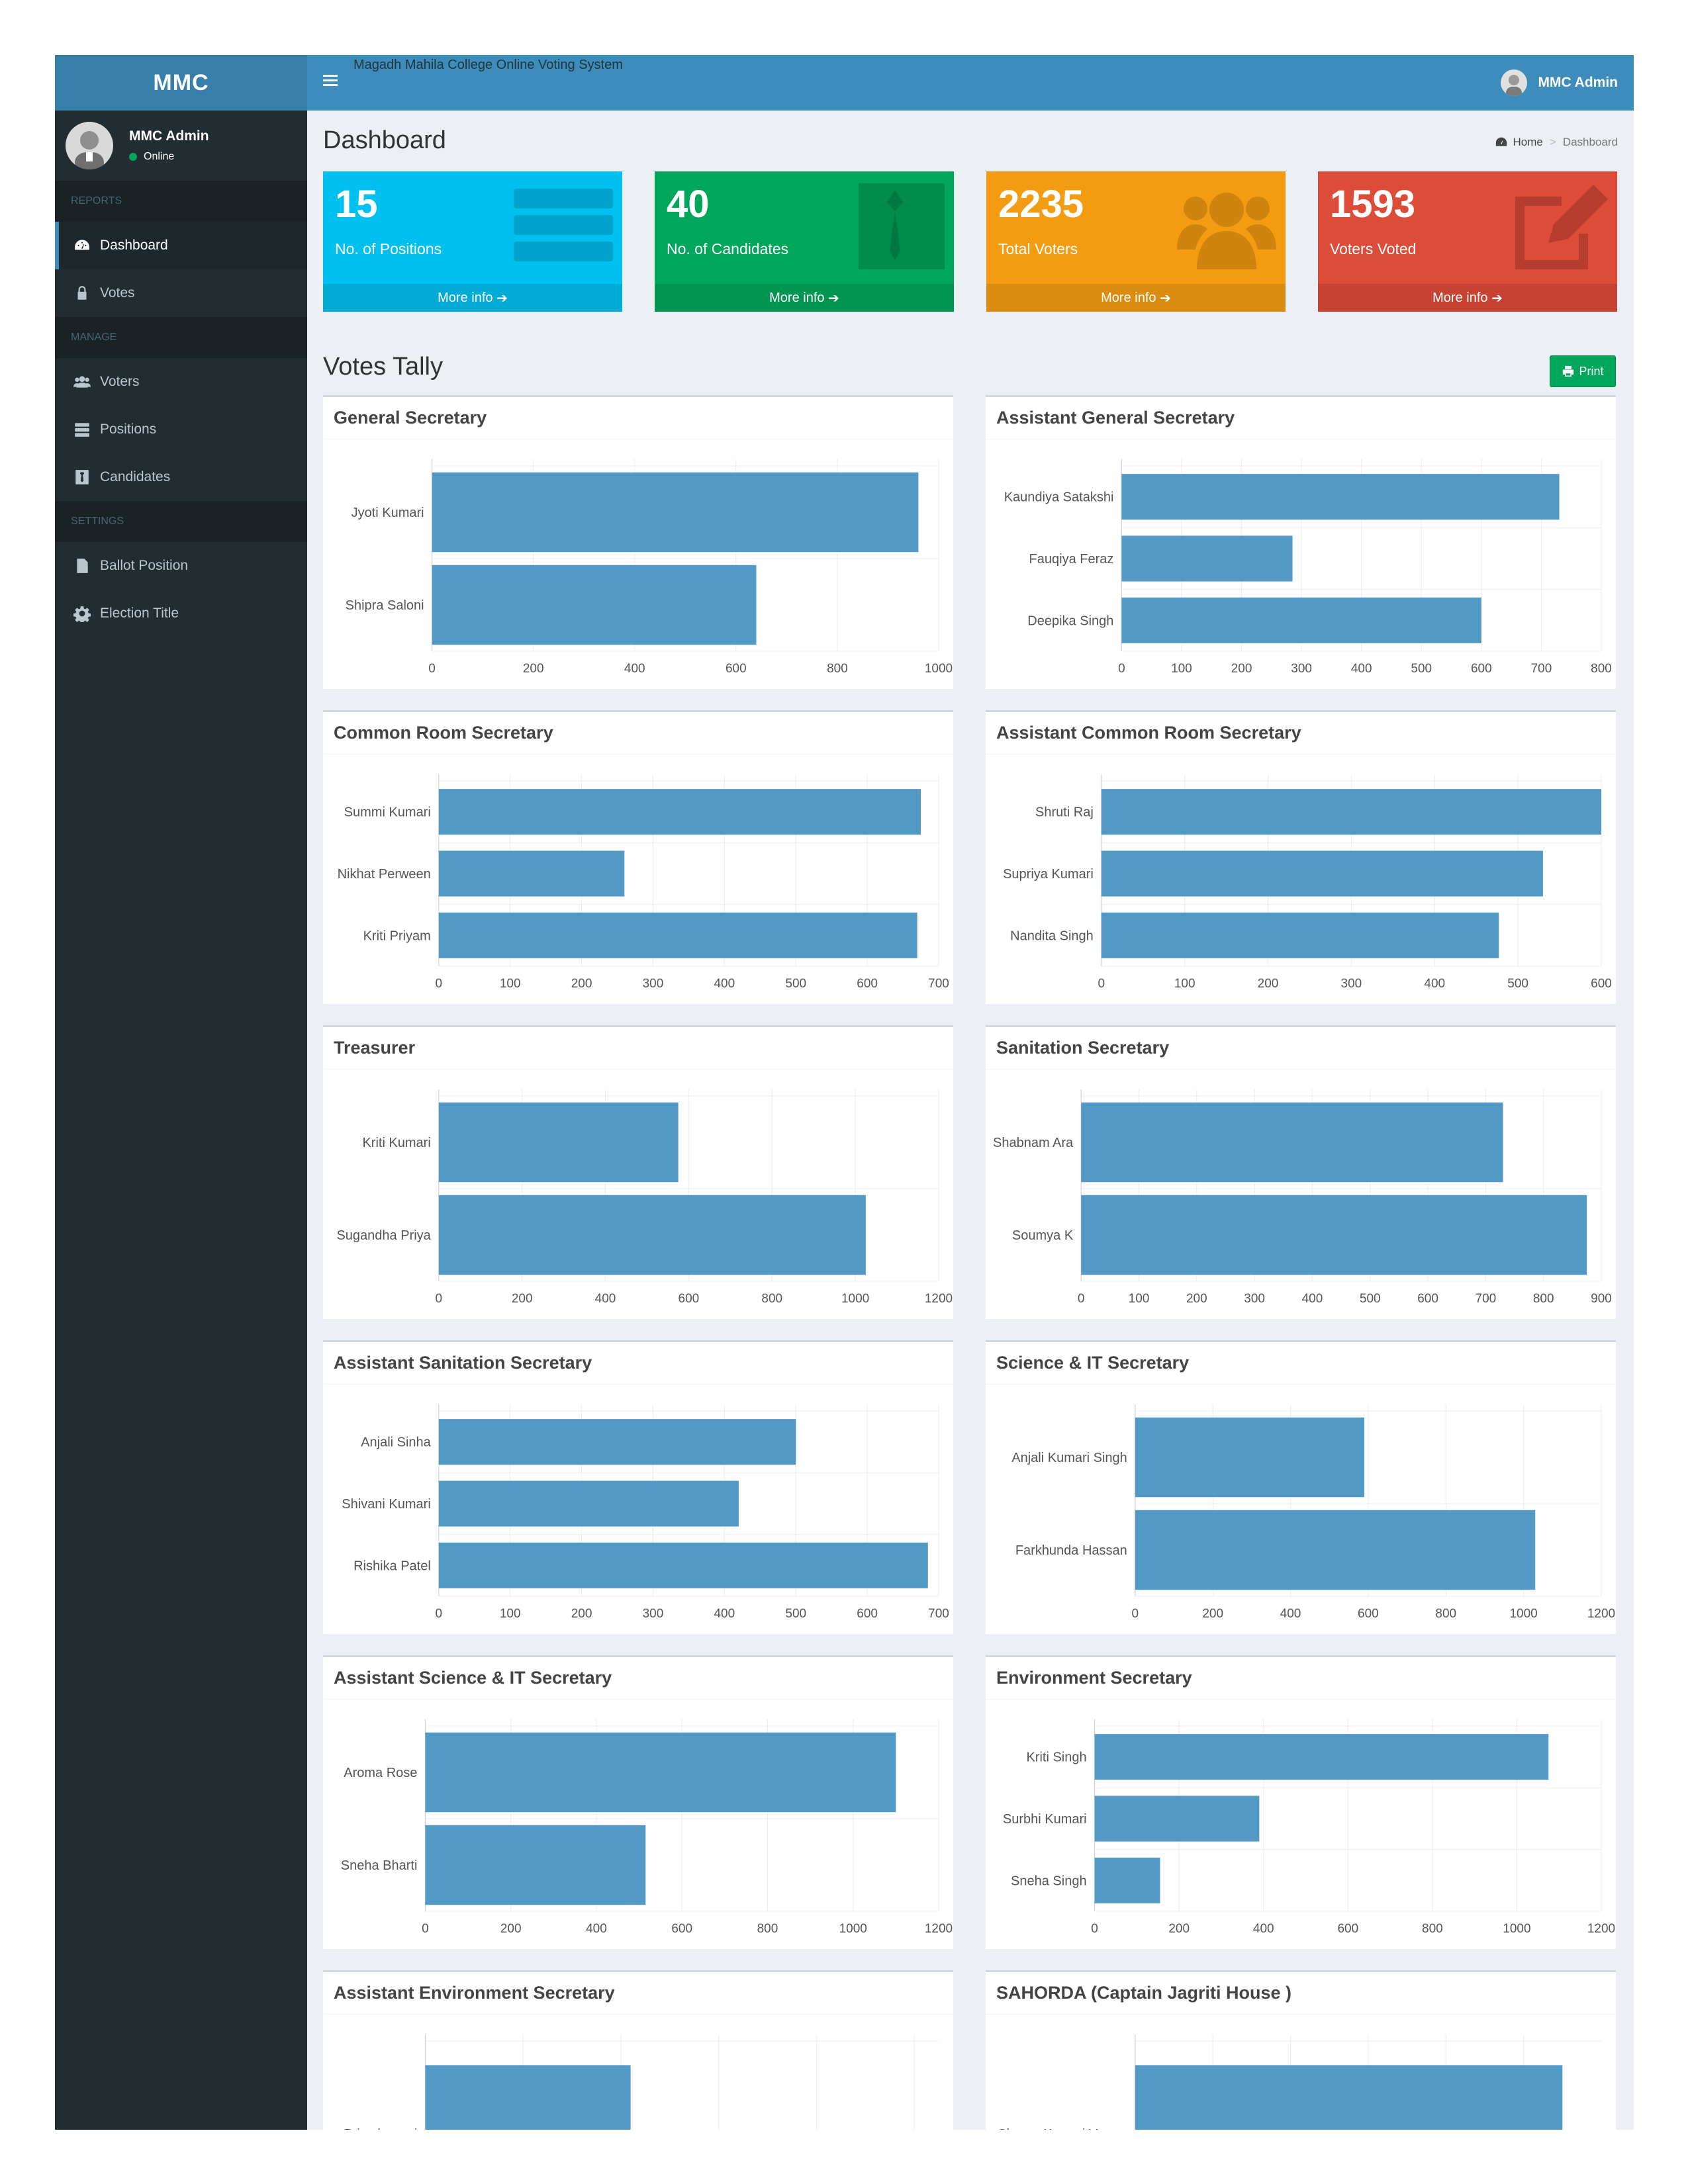 Image resolution: width=1688 pixels, height=2184 pixels. What do you see at coordinates (379, 1866) in the screenshot?
I see `category-label: Sneha Bharti` at bounding box center [379, 1866].